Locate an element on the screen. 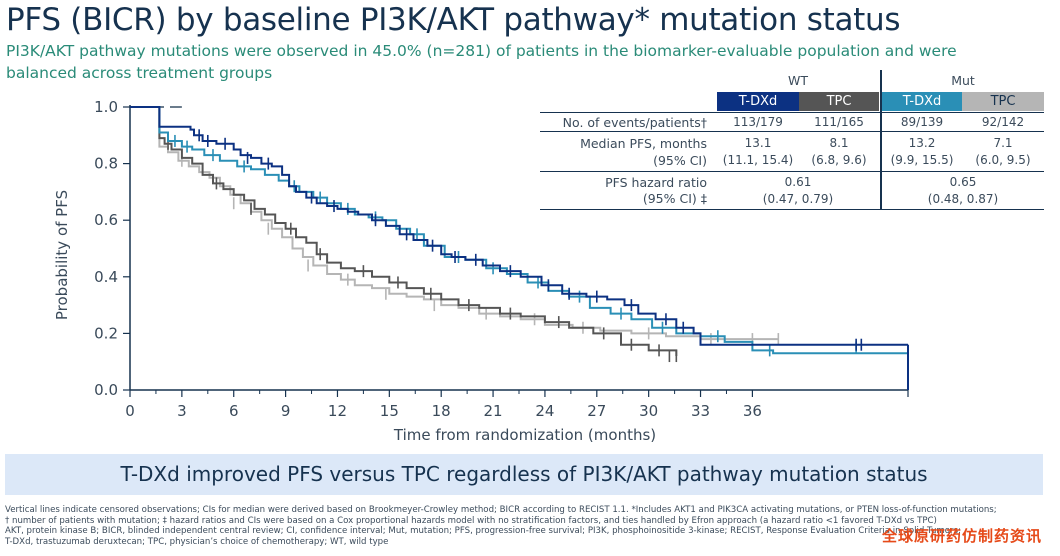 The image size is (1060, 556). cell: 92/142 is located at coordinates (1003, 122).